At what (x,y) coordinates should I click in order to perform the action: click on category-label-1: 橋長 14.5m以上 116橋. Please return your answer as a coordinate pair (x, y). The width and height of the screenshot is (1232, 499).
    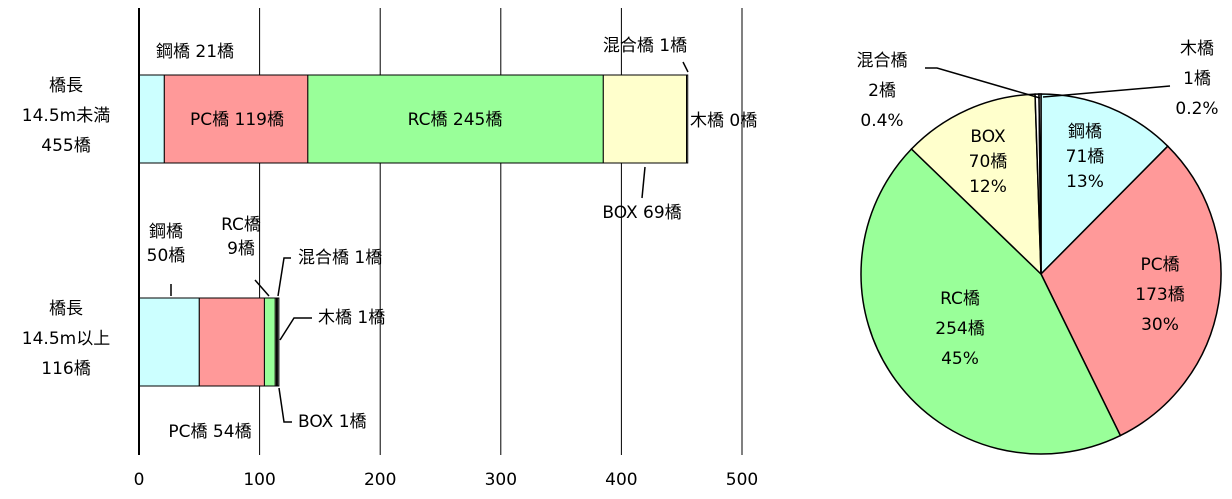
    Looking at the image, I should click on (66, 339).